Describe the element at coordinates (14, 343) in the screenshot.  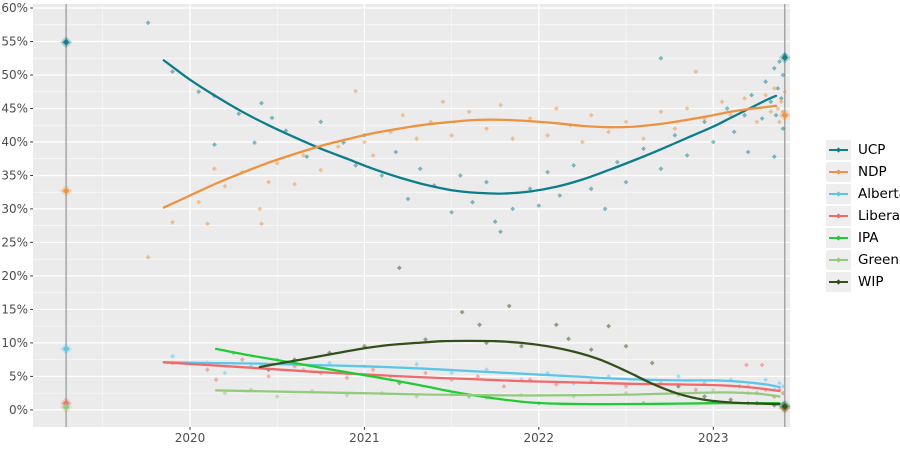
I see `svg-text: 10%` at that location.